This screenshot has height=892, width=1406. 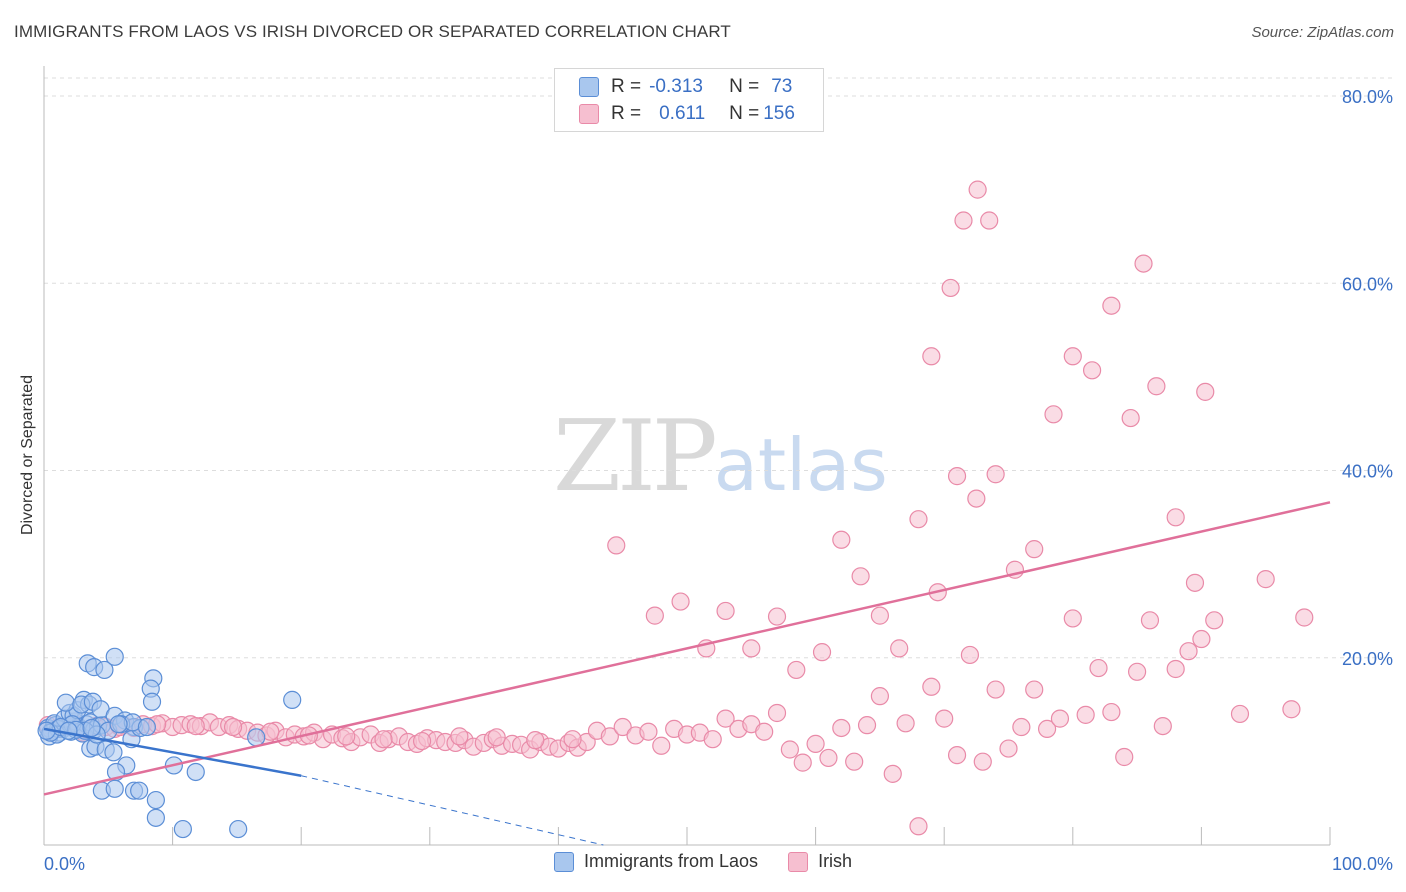 I want to click on y-tick-label: 40.0%, so click(x=1367, y=472).